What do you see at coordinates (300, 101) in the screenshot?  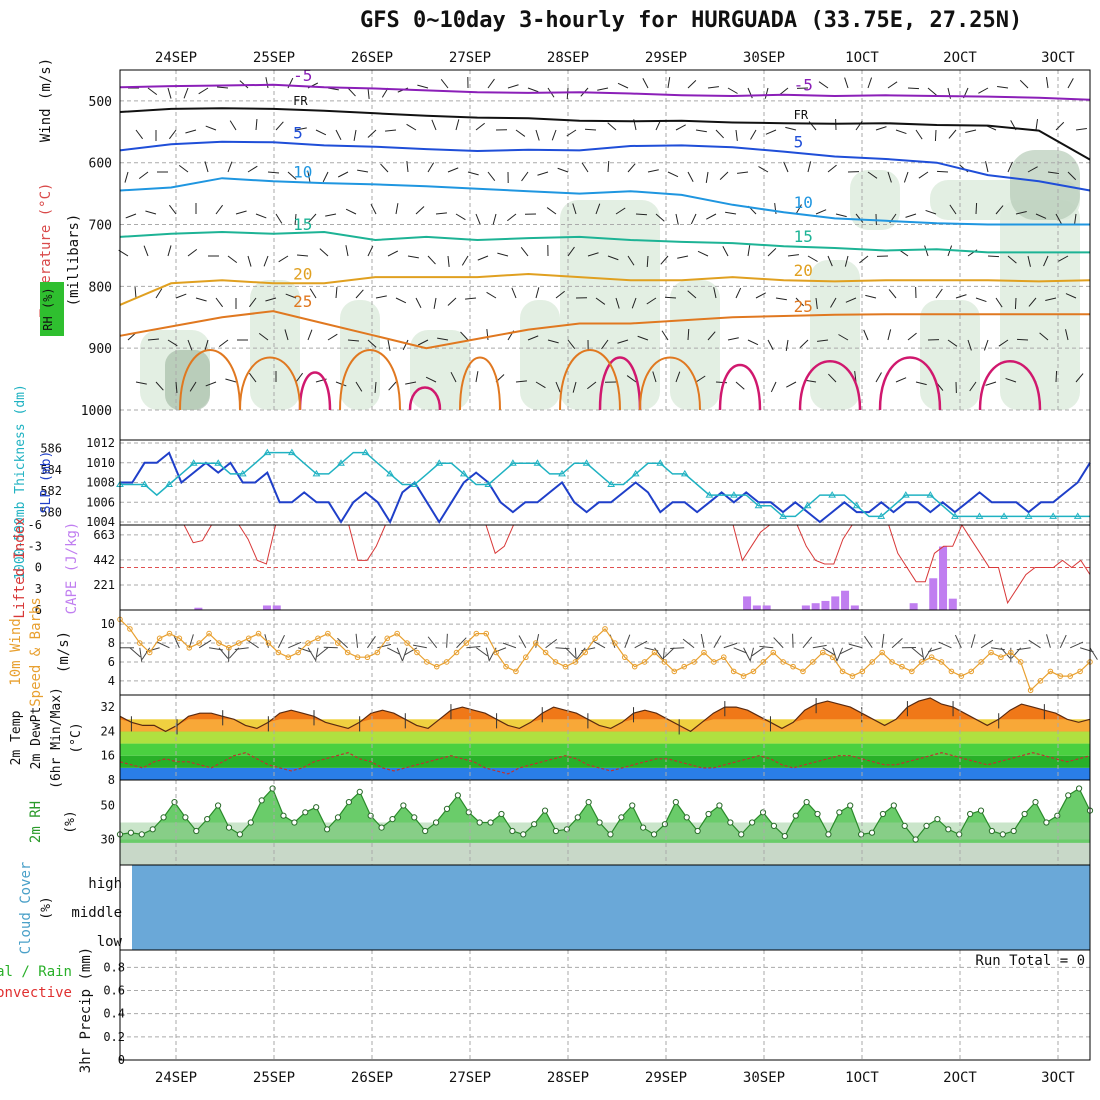 I see `isotherm-label: FR` at bounding box center [300, 101].